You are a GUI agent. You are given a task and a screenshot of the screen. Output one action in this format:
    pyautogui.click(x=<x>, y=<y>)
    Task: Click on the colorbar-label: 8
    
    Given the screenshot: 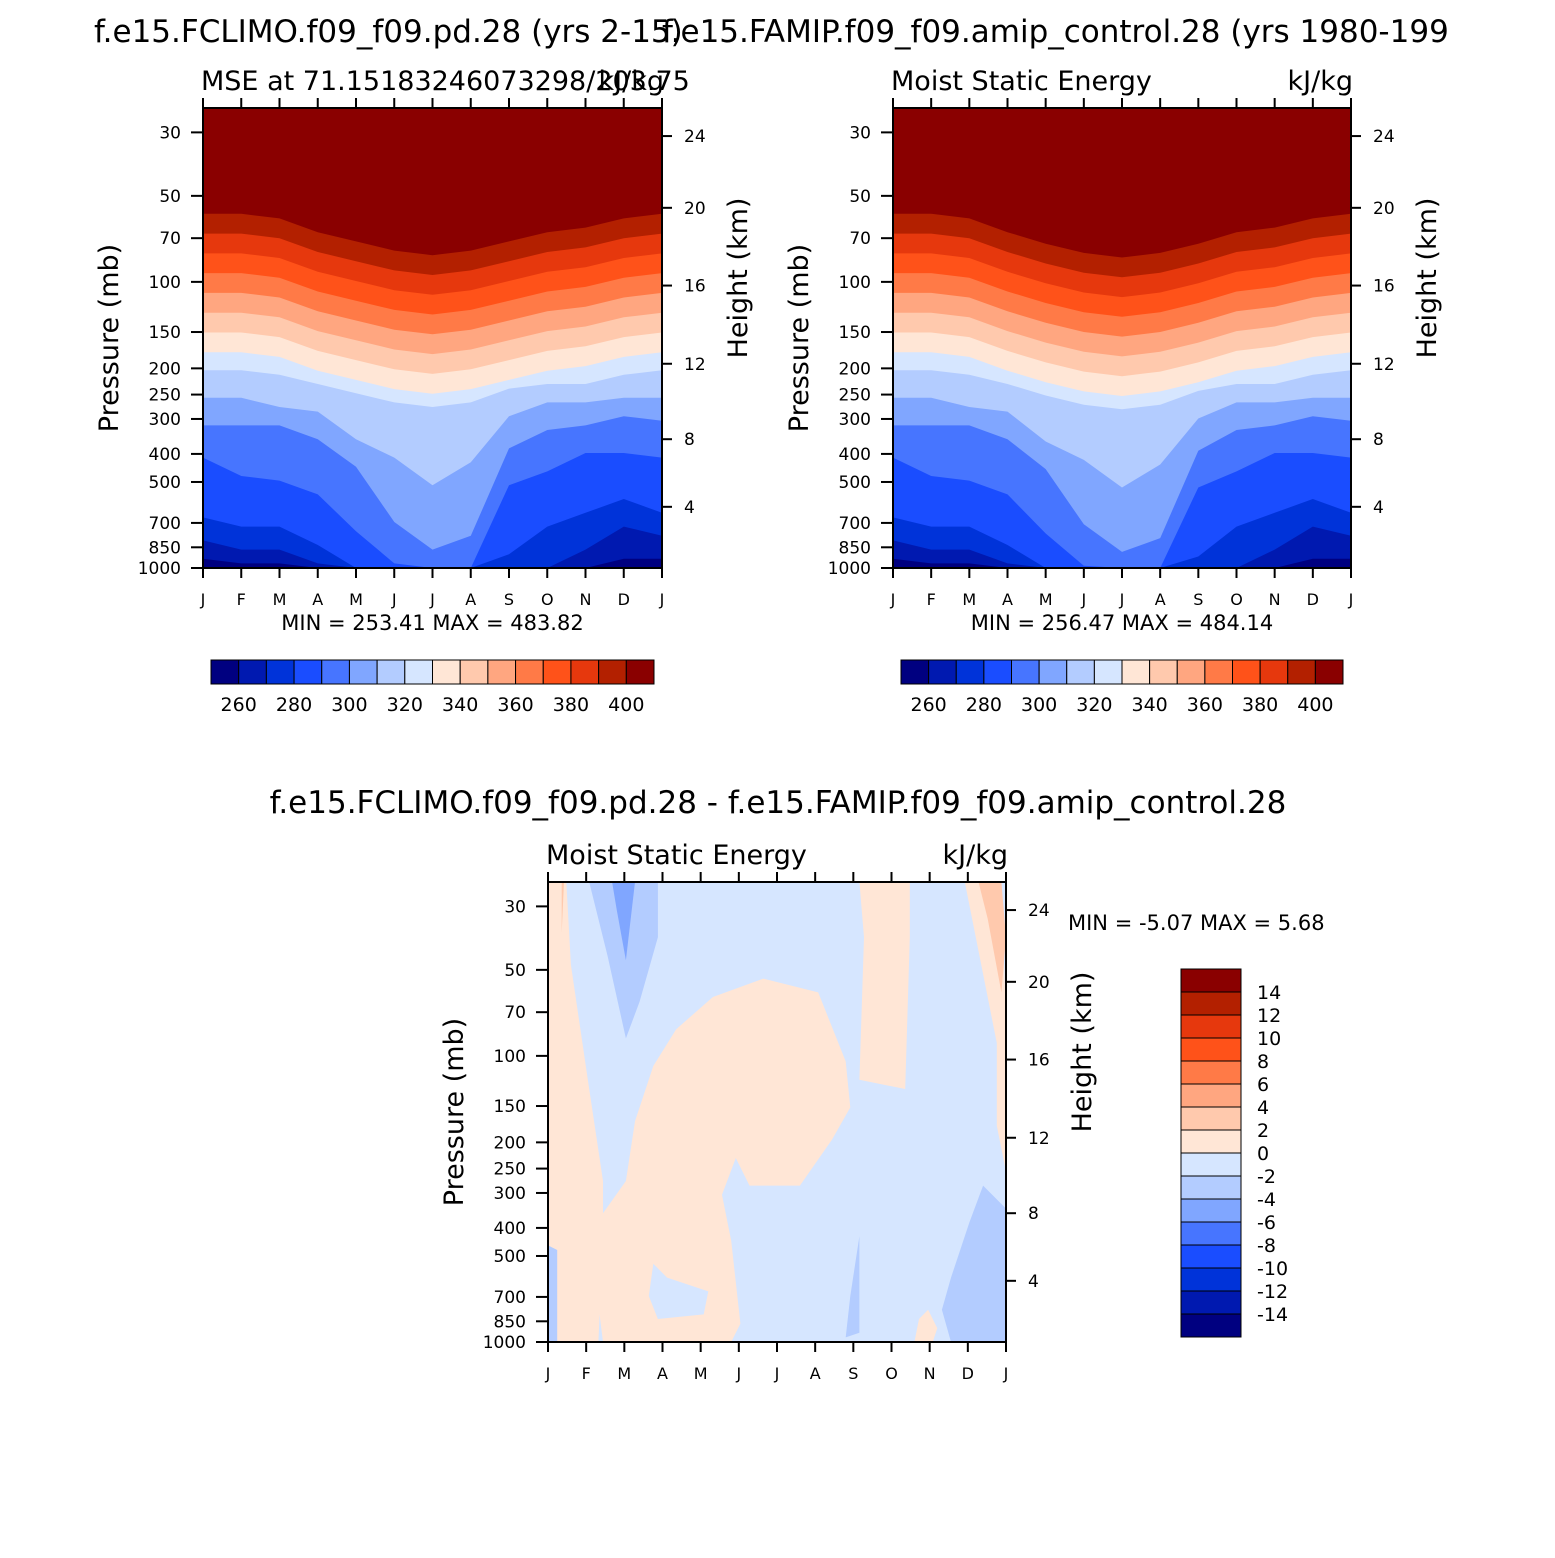 What is the action you would take?
    pyautogui.click(x=1263, y=1062)
    